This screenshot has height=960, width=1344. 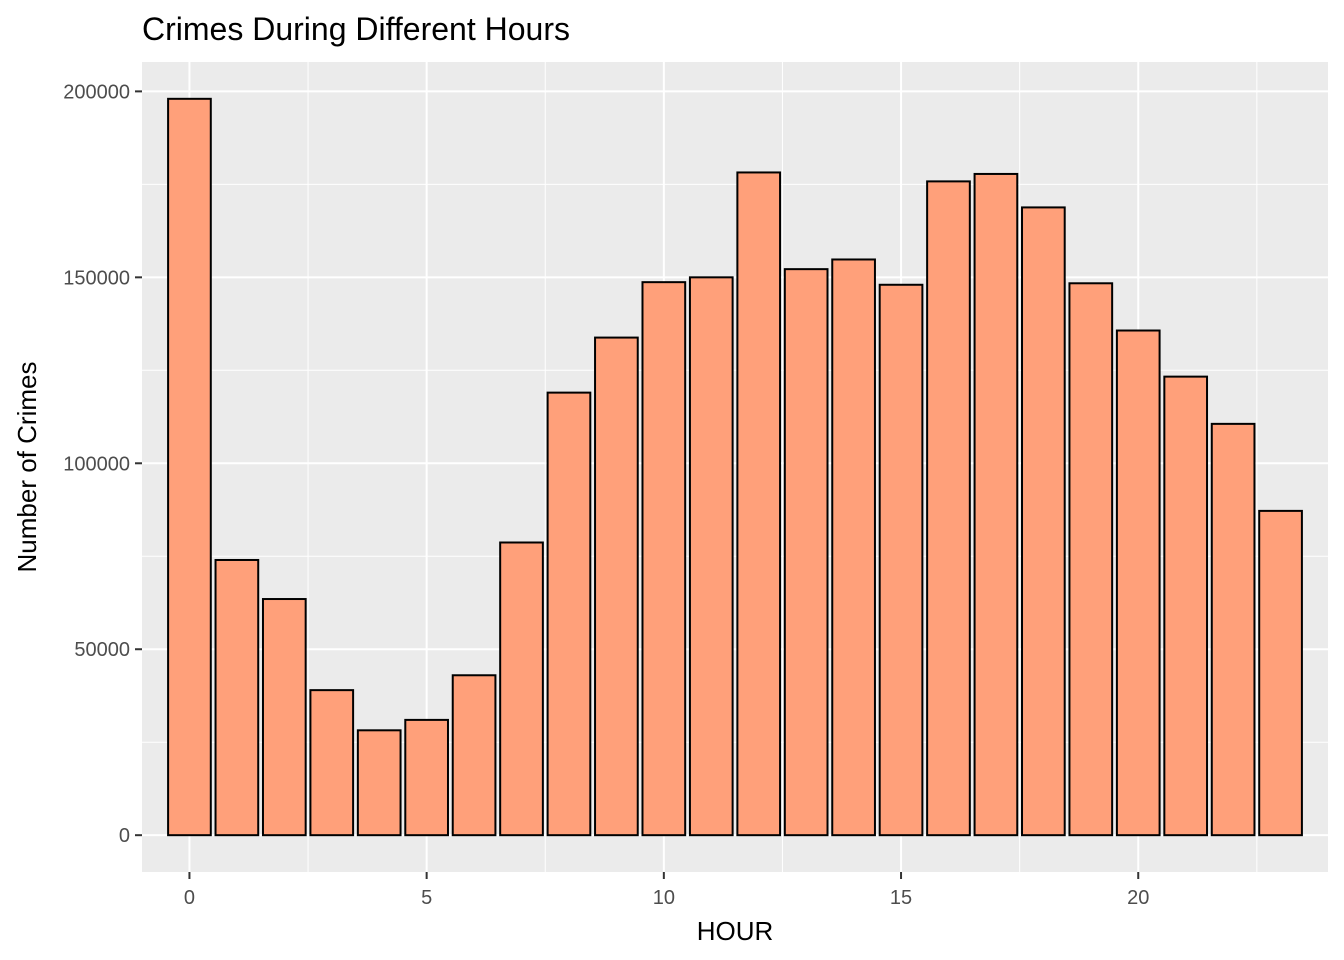 What do you see at coordinates (189, 898) in the screenshot?
I see `x-tick-label: 0` at bounding box center [189, 898].